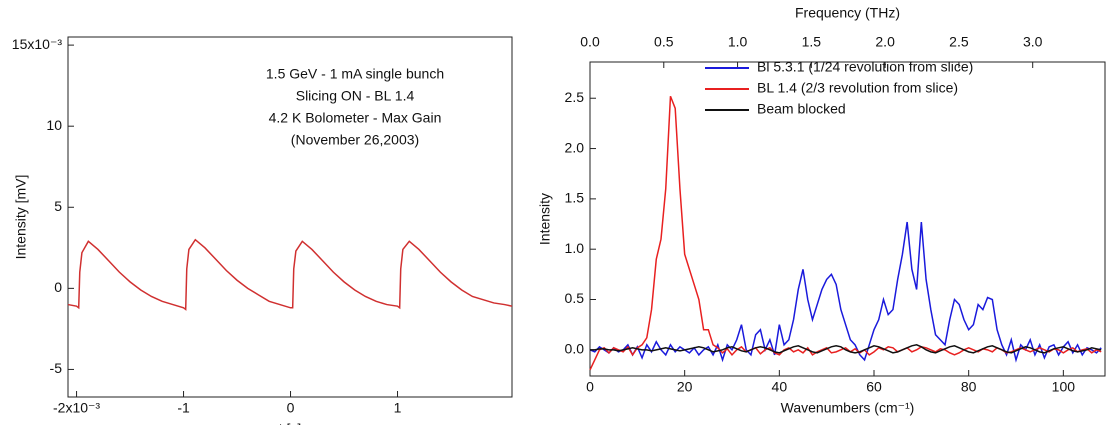 This screenshot has width=1107, height=425. I want to click on legend-label: BL 1.4 (2/3 revolution from slice), so click(857, 88).